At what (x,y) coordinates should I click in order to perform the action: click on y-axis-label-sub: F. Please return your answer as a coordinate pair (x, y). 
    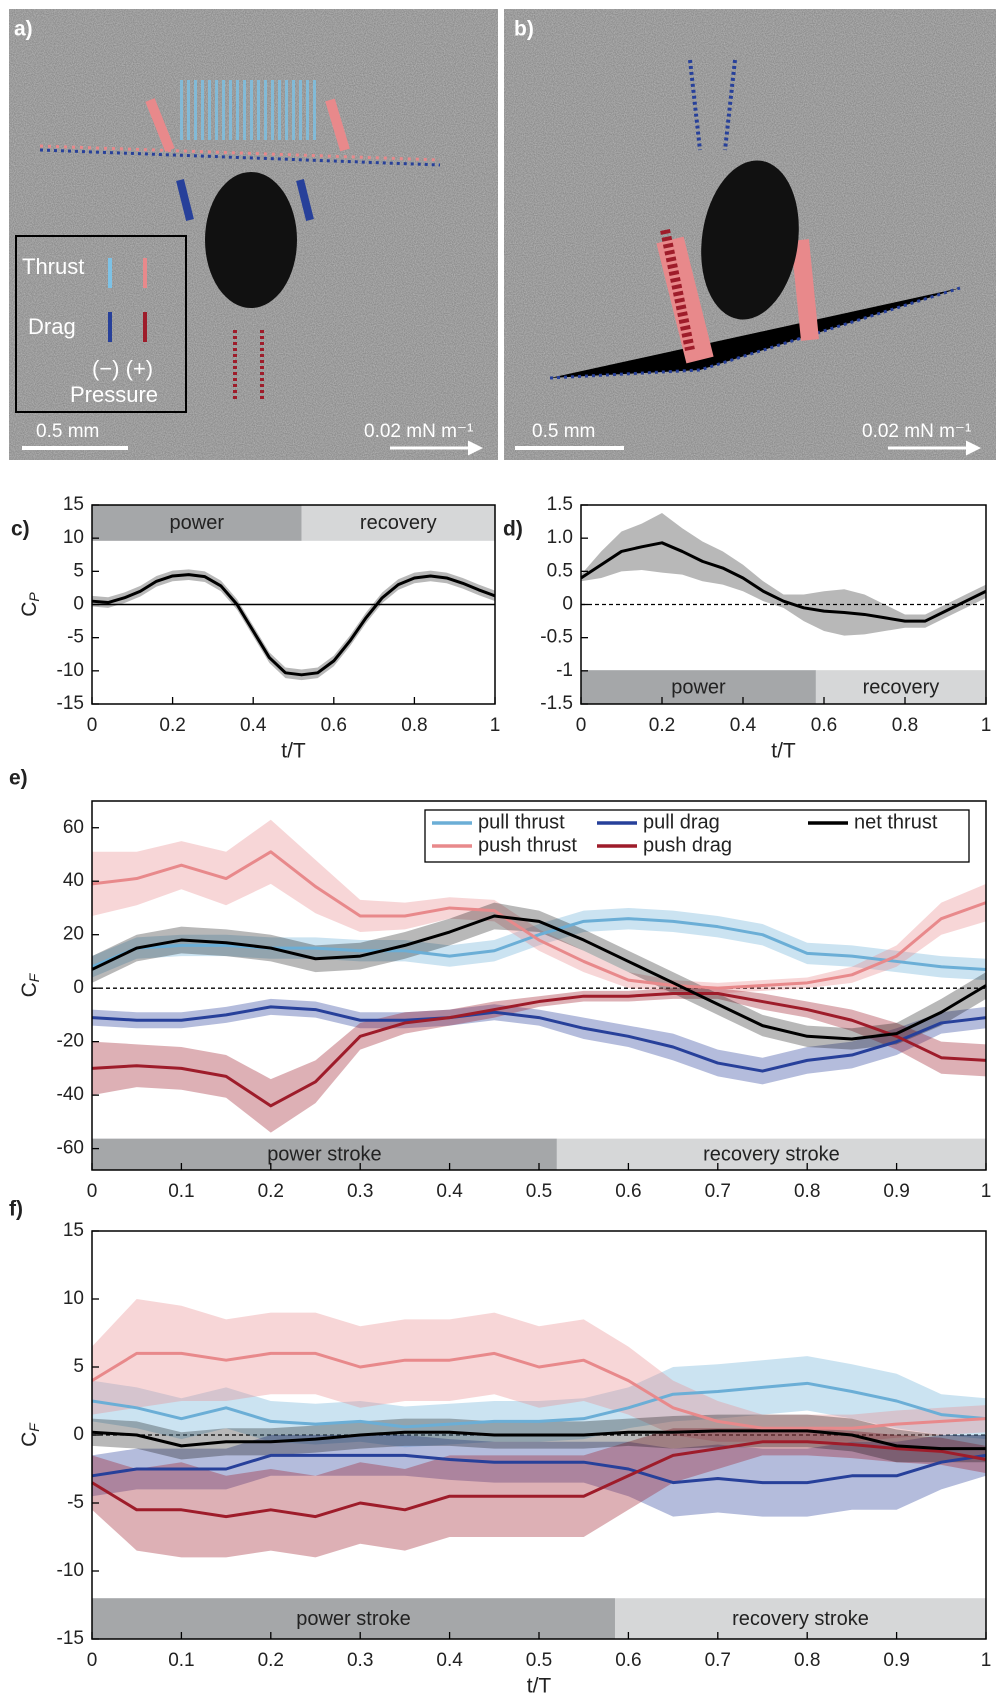
    Looking at the image, I should click on (34, 1427).